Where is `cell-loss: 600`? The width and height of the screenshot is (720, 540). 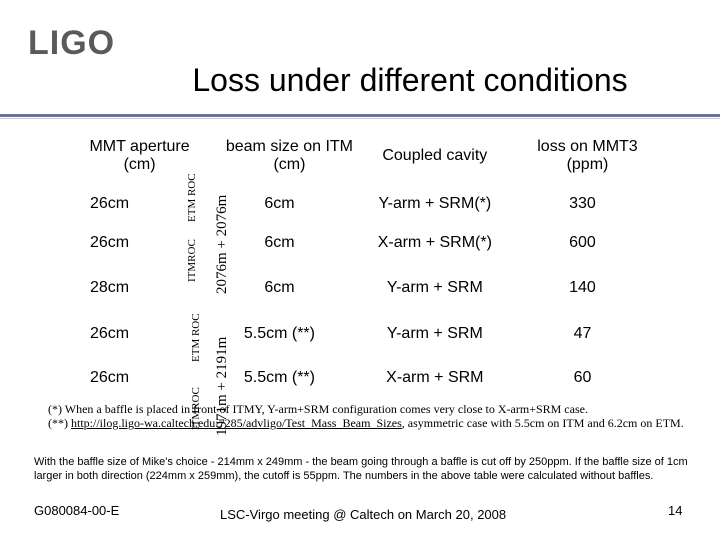 cell-loss: 600 is located at coordinates (582, 242).